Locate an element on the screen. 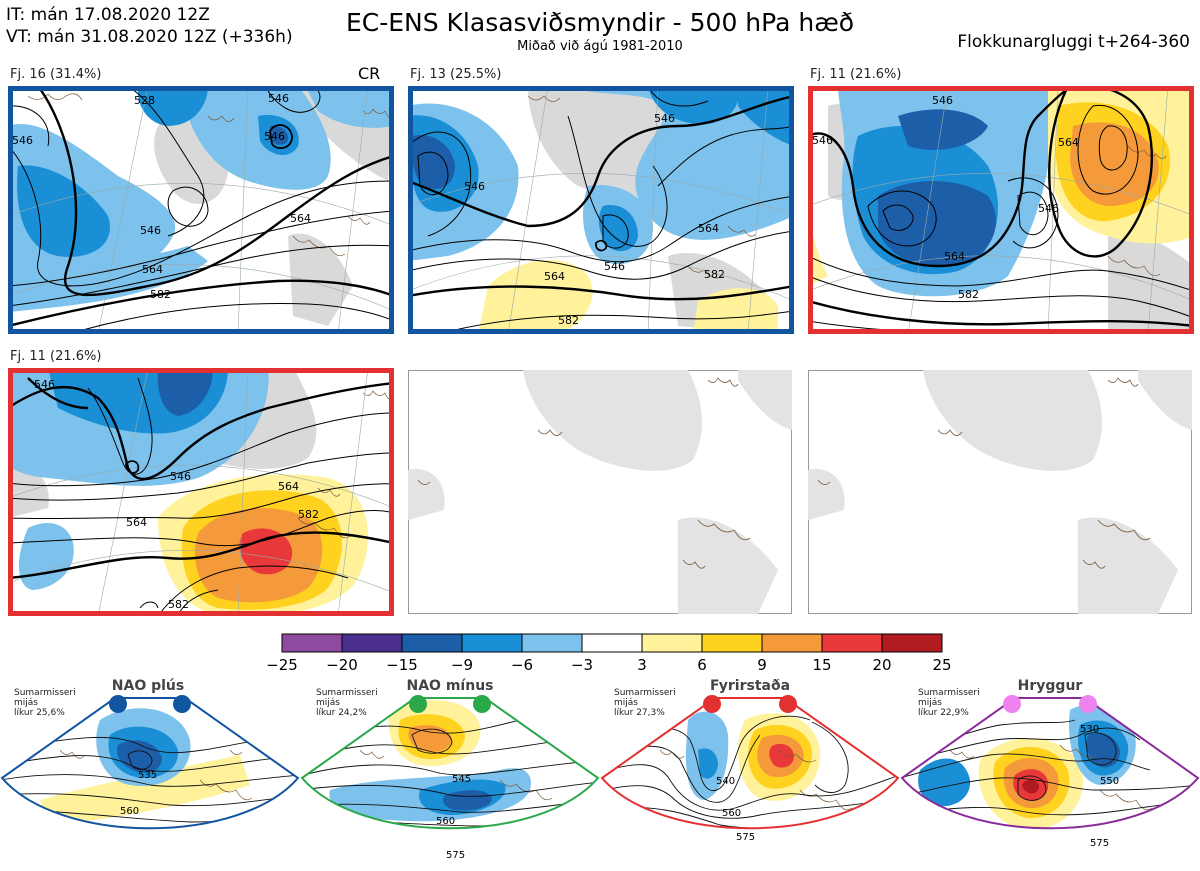 Image resolution: width=1200 pixels, height=871 pixels. regime-3-note: Sumarmisseri mijás líkur 27,3% is located at coordinates (645, 703).